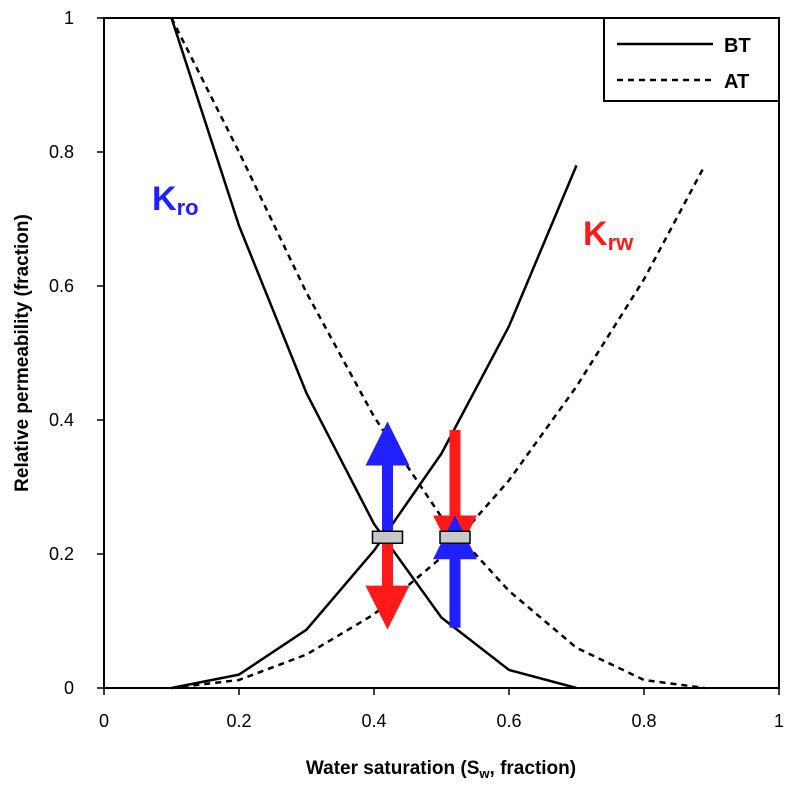  I want to click on x-axis-label: Water saturation (Sw, fraction), so click(441, 769).